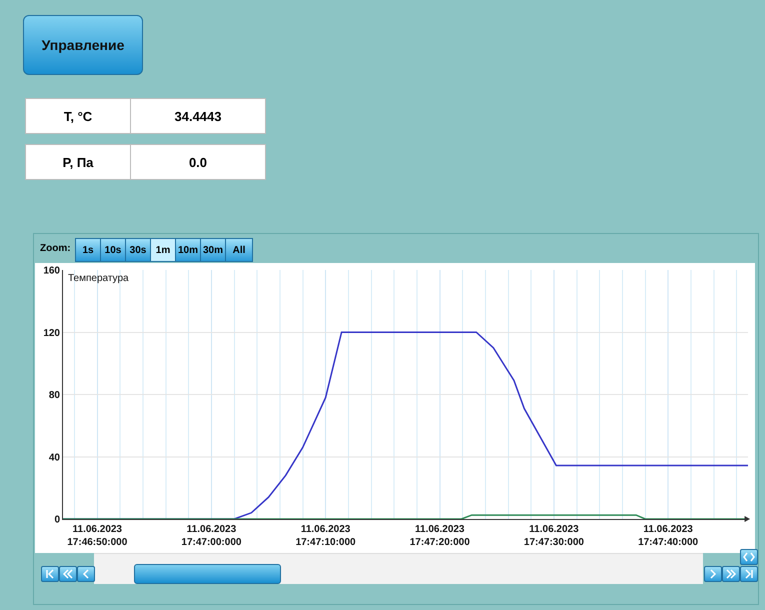 The image size is (765, 610). I want to click on x-tick-label: 11.06.2023 17:47:00:000, so click(211, 536).